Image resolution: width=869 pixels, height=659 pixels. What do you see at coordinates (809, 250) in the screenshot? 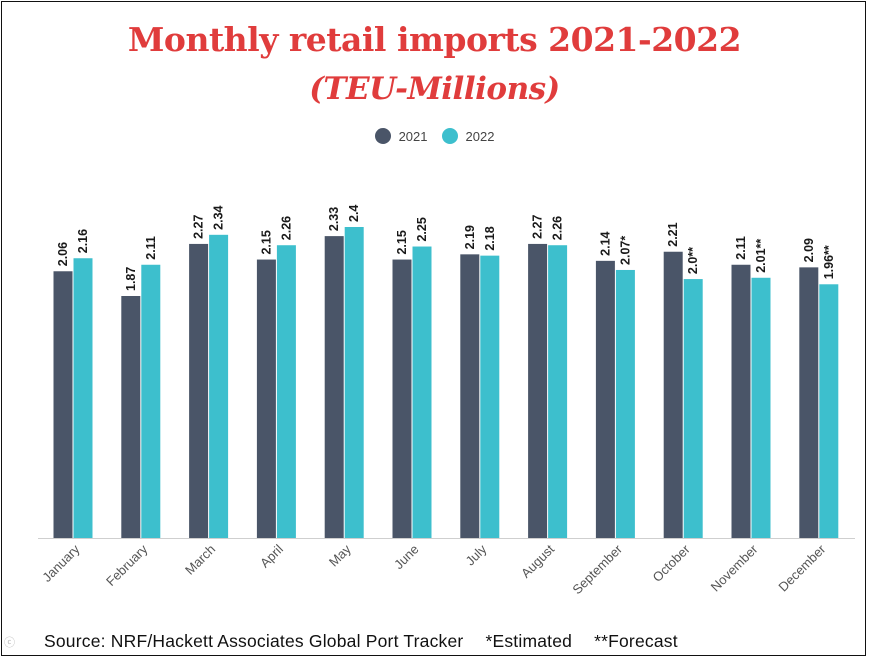
I see `data-label-2021-december: 2.09` at bounding box center [809, 250].